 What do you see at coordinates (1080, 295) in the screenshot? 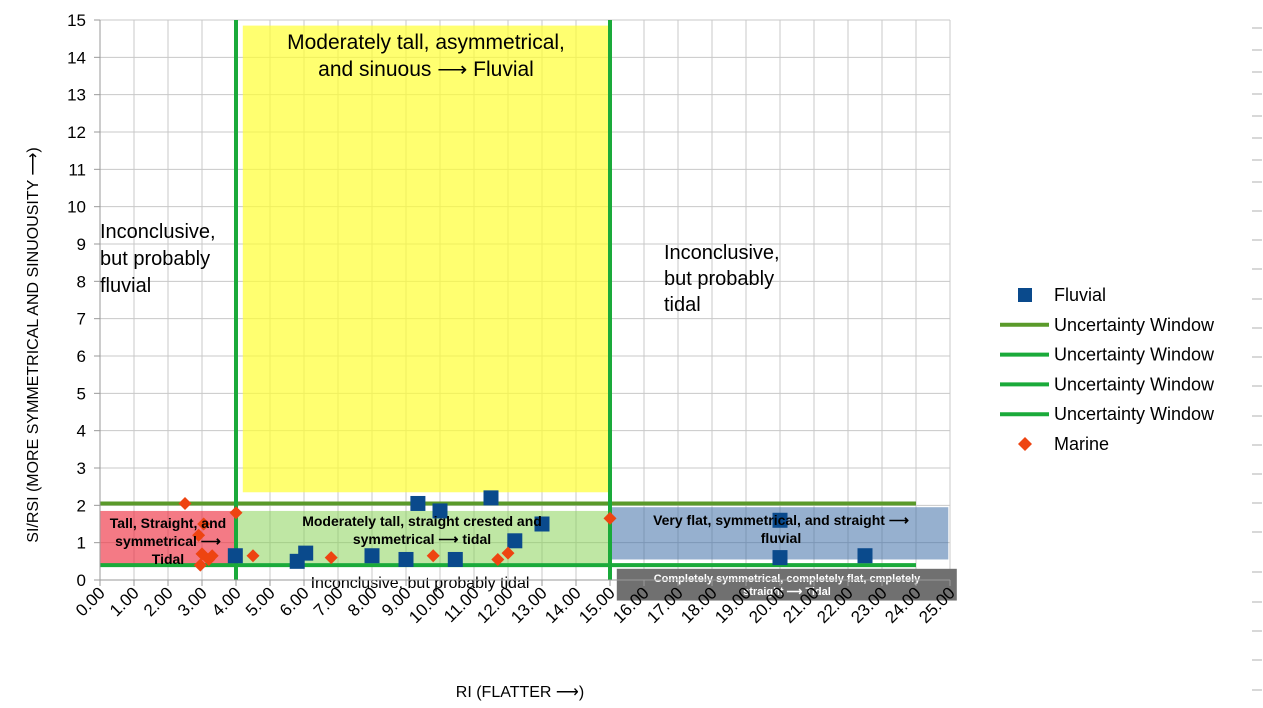
I see `legend-label: Fluvial` at bounding box center [1080, 295].